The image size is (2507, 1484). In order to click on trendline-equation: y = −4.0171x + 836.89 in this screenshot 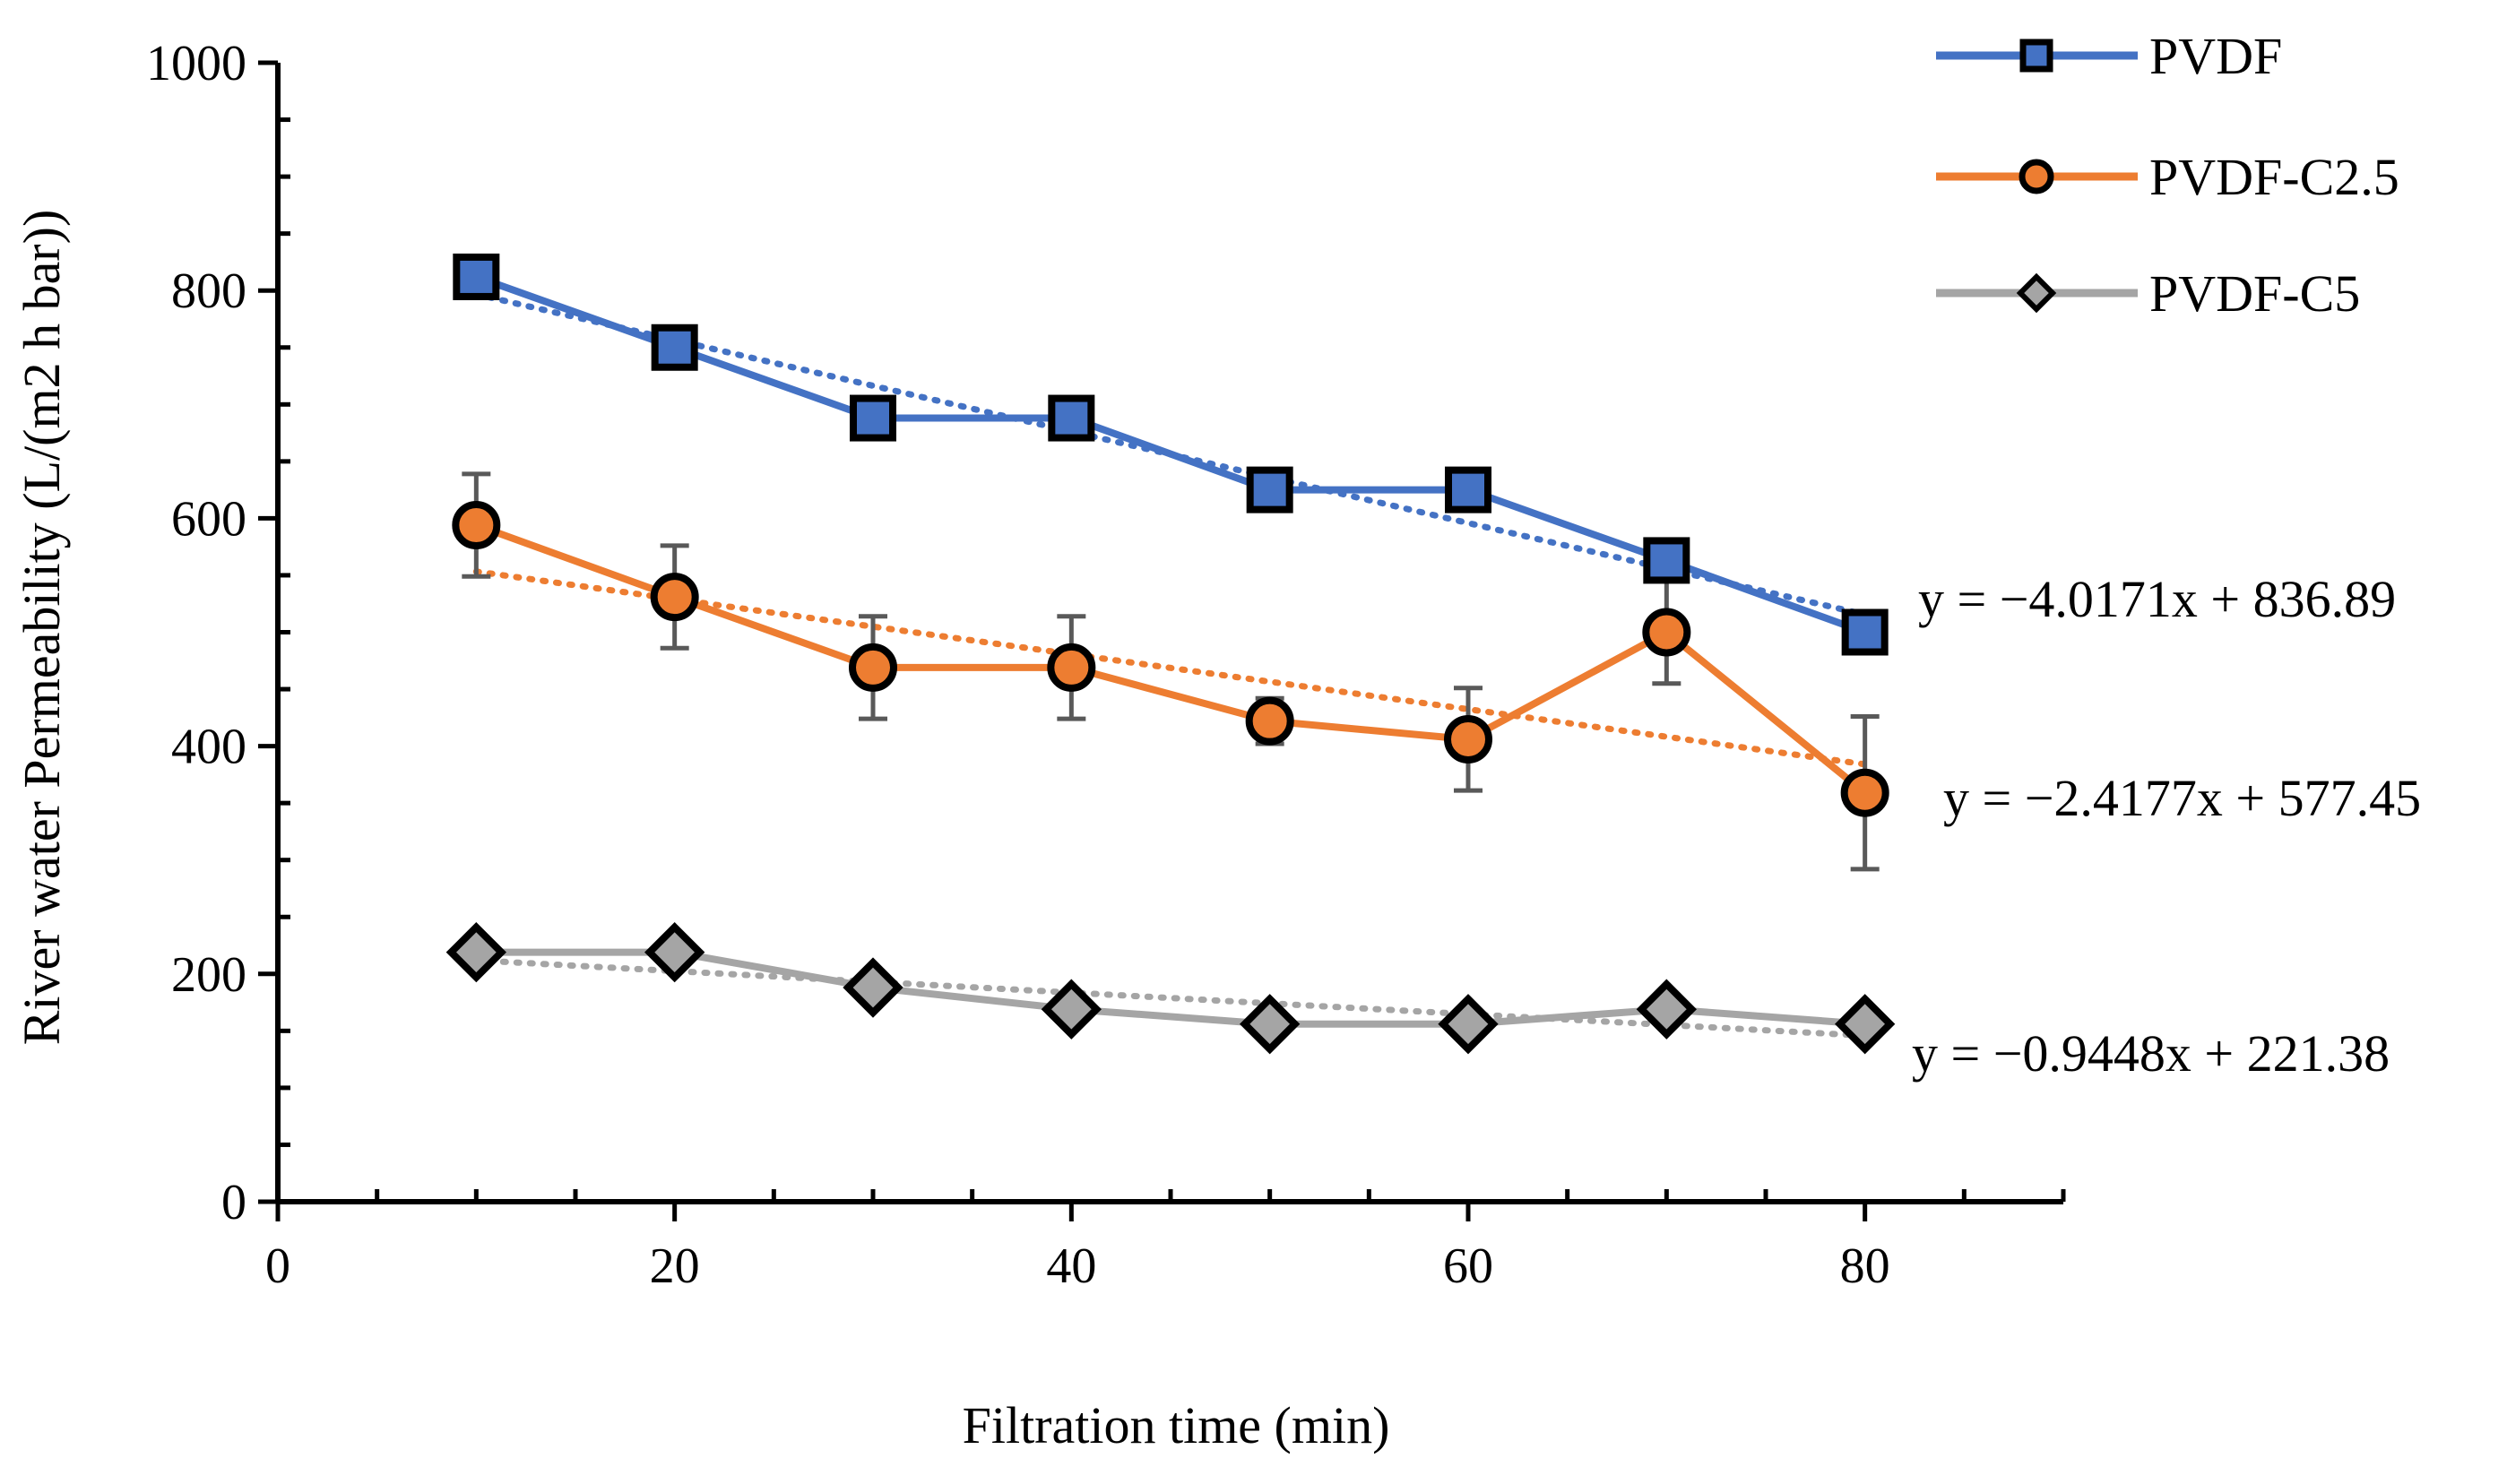, I will do `click(2157, 599)`.